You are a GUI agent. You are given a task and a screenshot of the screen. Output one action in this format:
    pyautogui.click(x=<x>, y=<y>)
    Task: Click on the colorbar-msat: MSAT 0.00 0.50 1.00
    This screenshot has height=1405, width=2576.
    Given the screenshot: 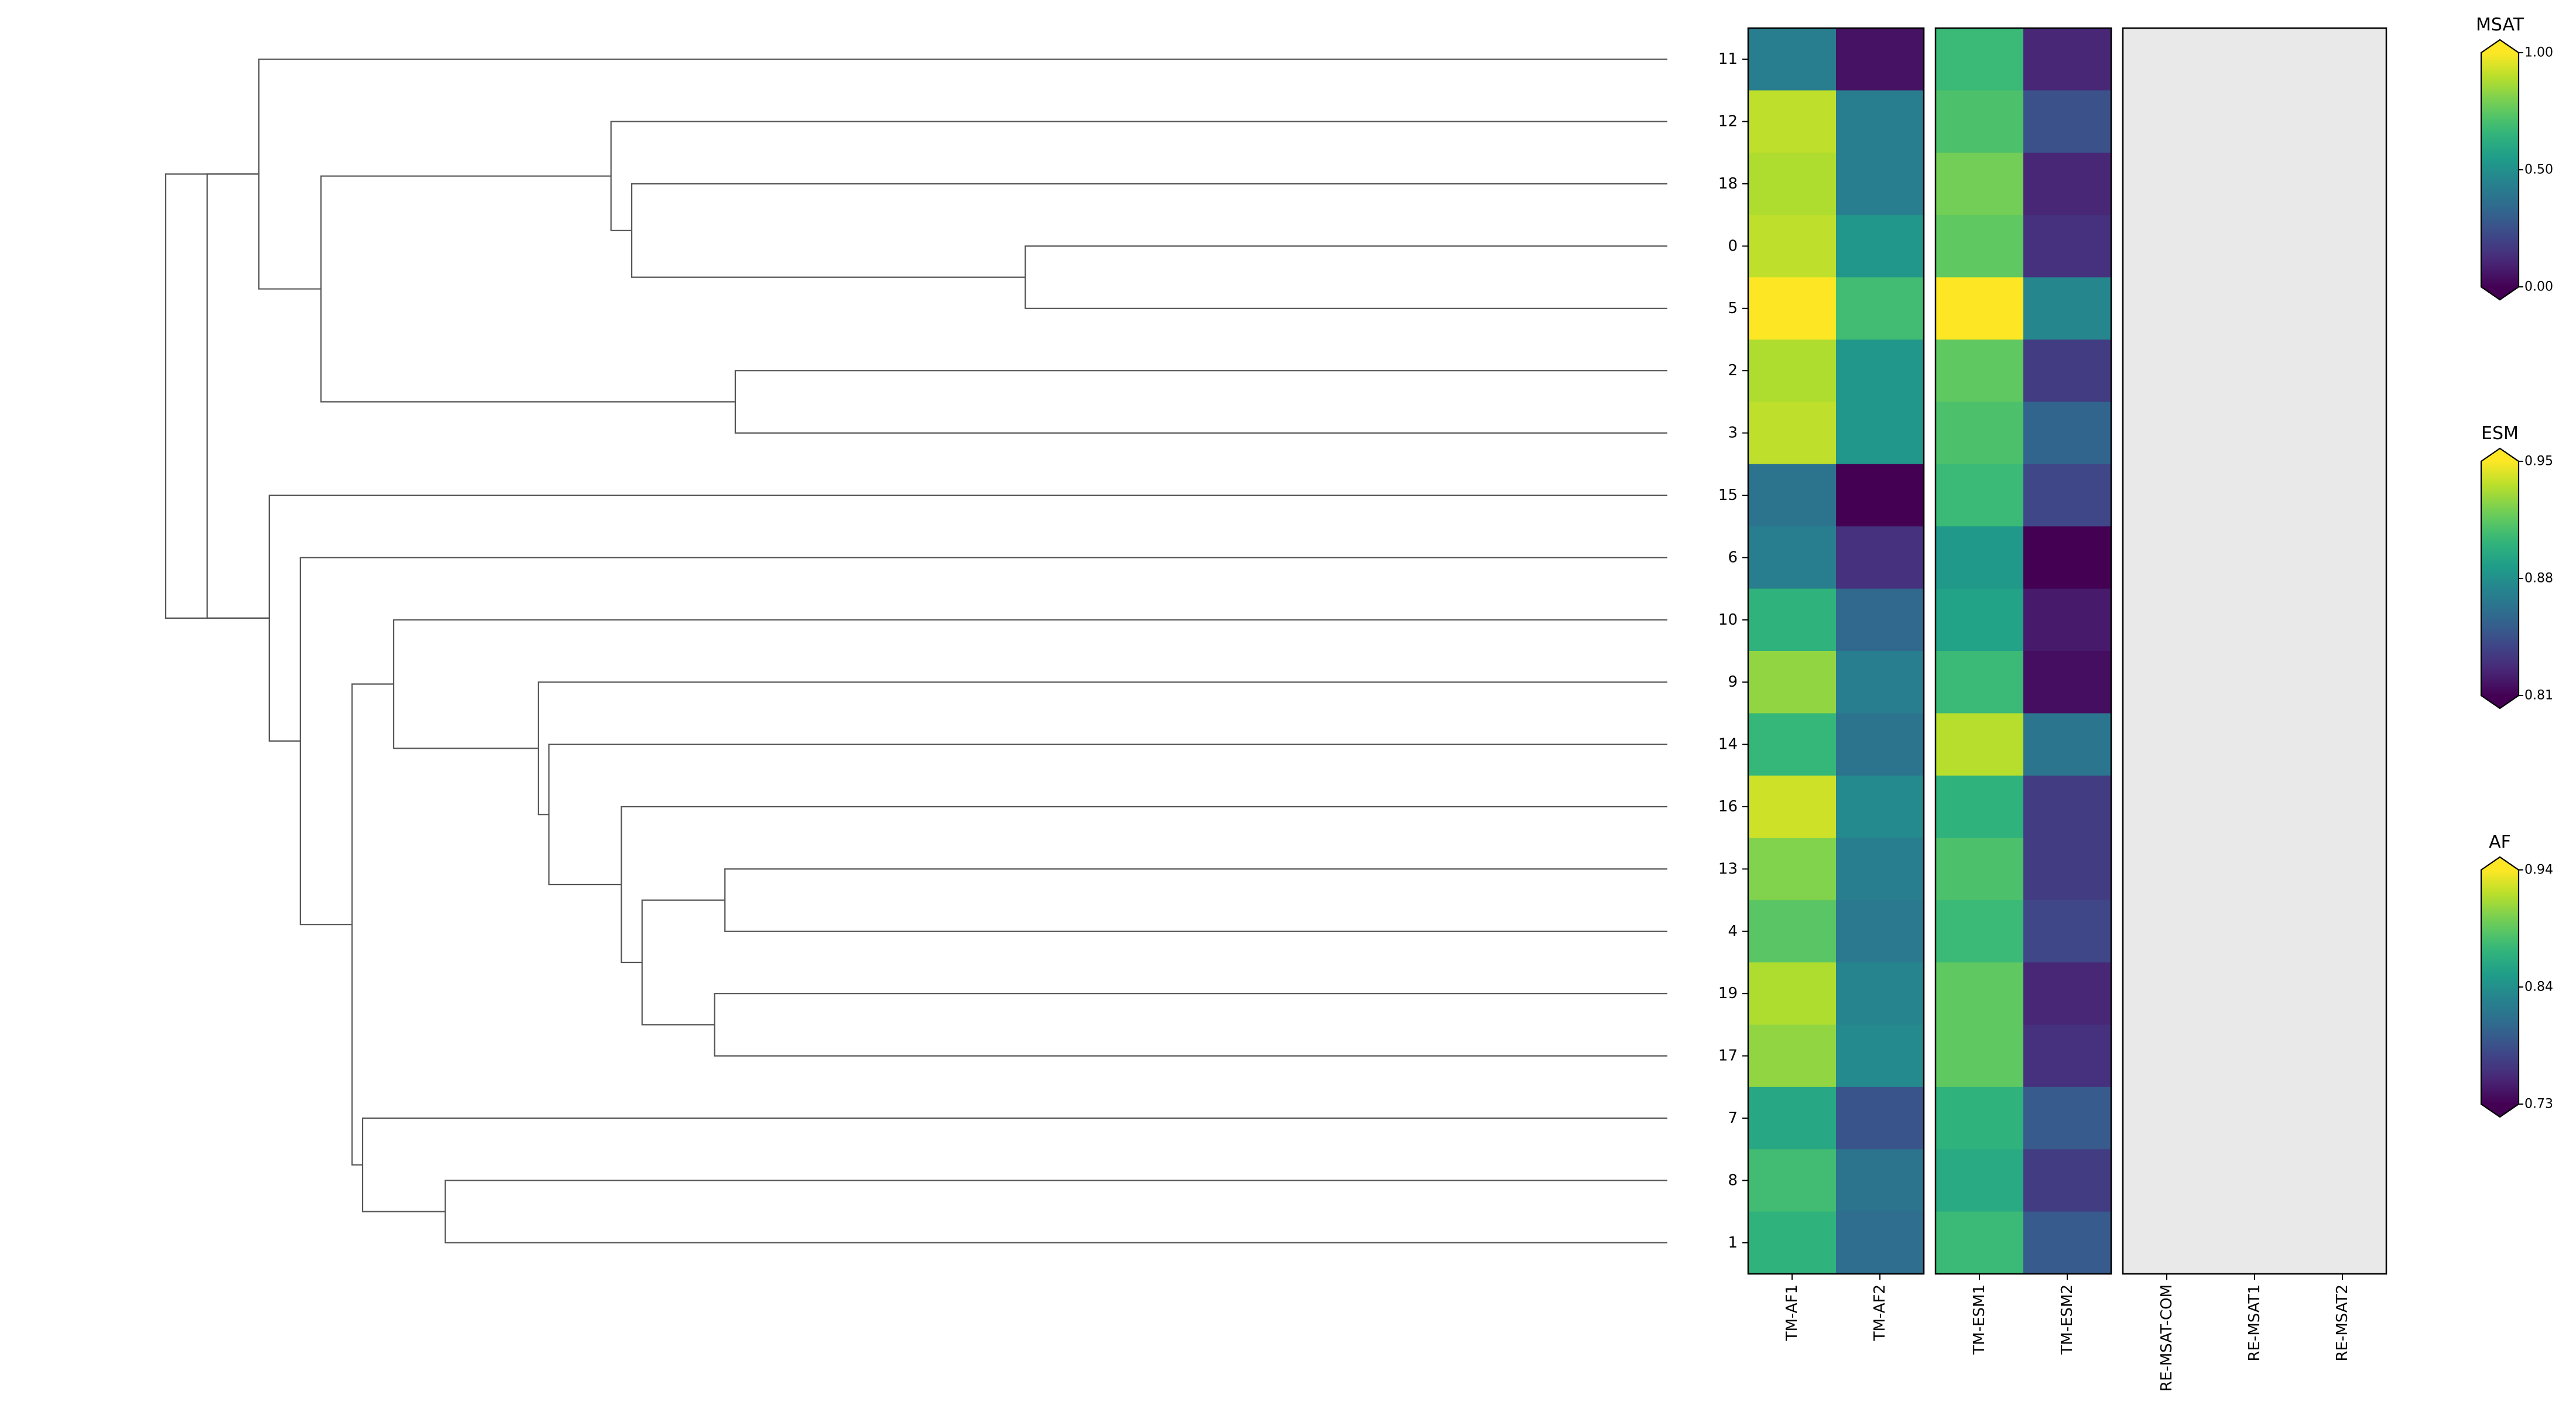 What is the action you would take?
    pyautogui.click(x=2514, y=158)
    